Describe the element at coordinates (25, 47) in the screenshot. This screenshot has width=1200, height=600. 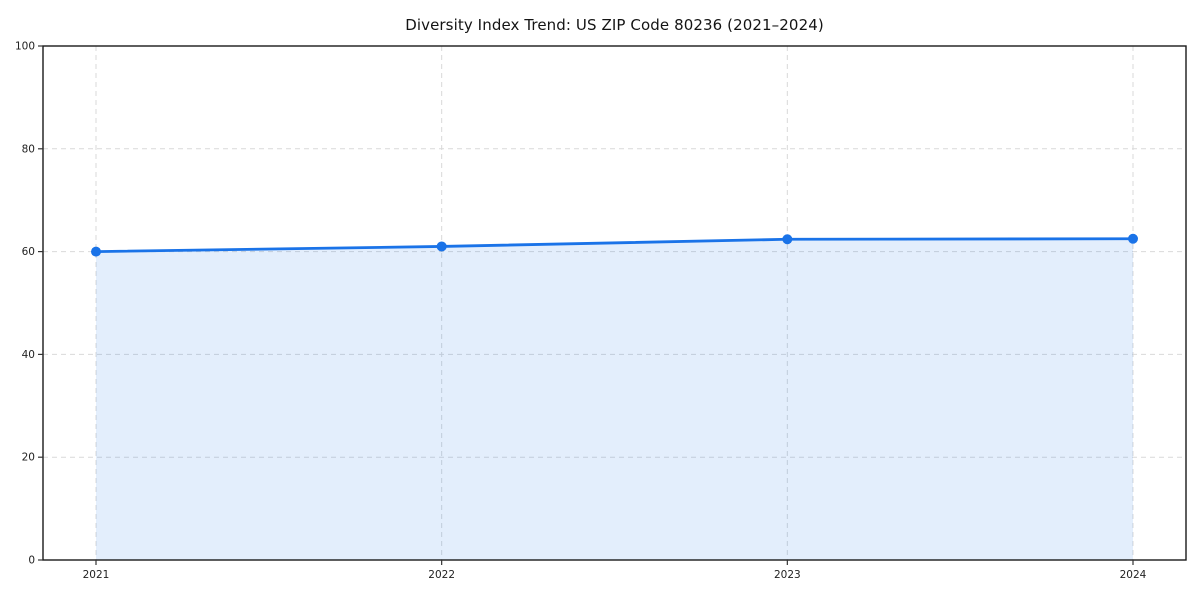
I see `y-axis-tick-label: 100` at that location.